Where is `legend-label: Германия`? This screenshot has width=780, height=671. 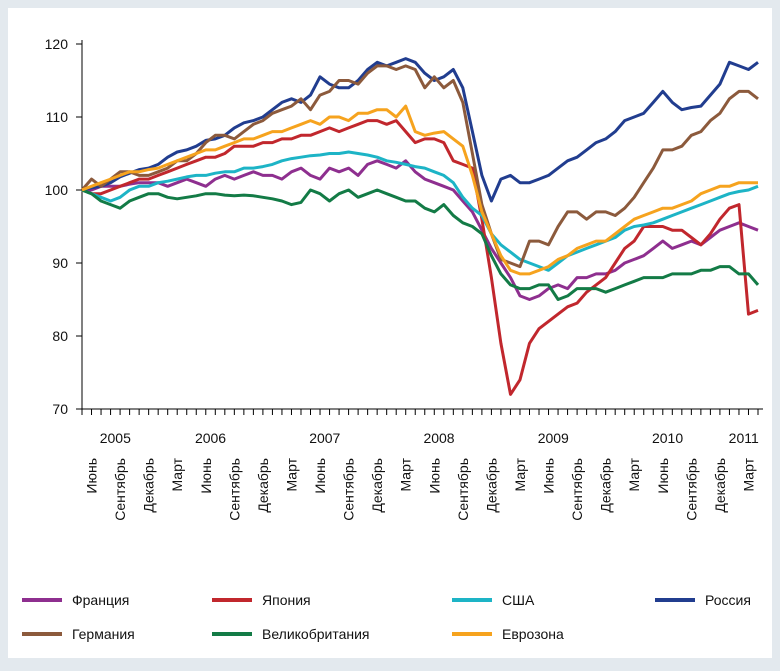
legend-label: Германия is located at coordinates (103, 634).